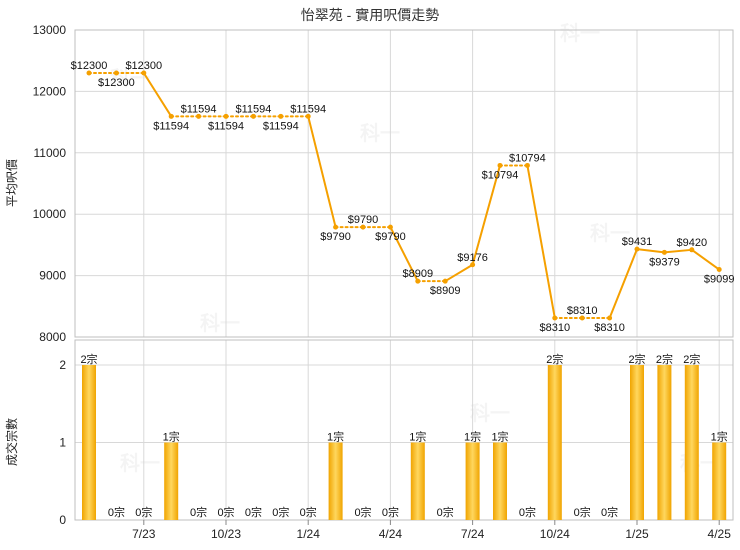 The width and height of the screenshot is (740, 550). I want to click on price-label-13: $8909, so click(445, 291).